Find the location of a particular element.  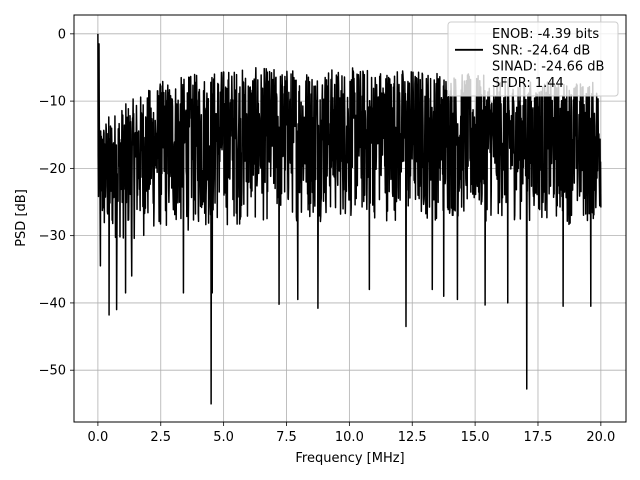

x-tick-label: 17.5 is located at coordinates (538, 437).